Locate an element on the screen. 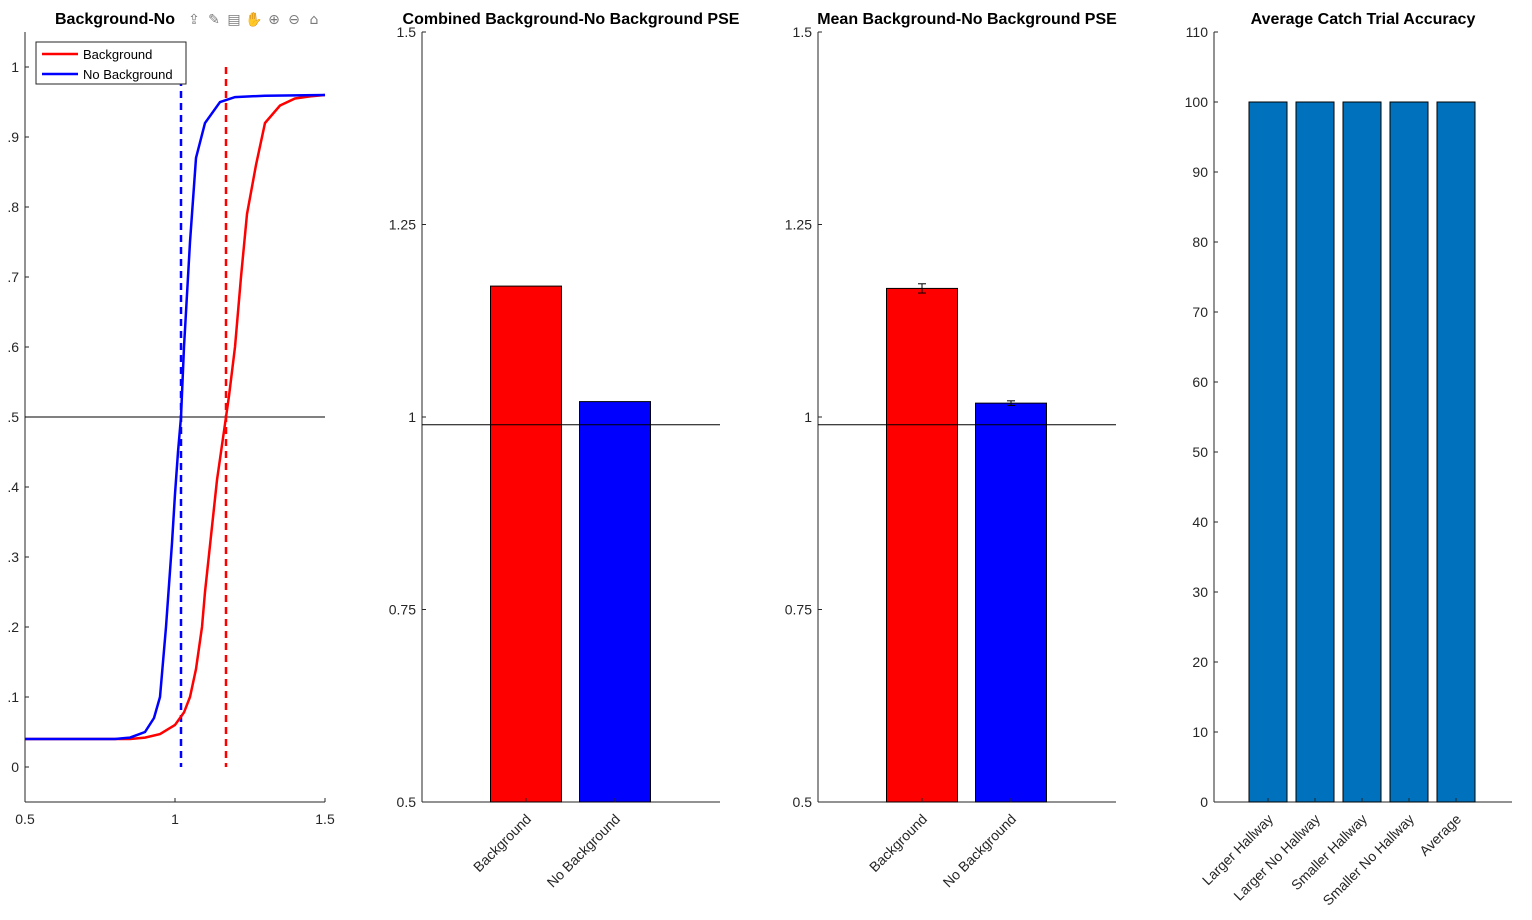  legend-label-background: Background is located at coordinates (117, 54).